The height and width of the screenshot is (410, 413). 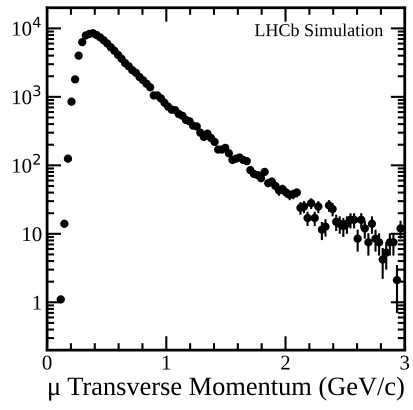 I want to click on x-axis-title: μ Transverse Momentum (GeV/c), so click(x=226, y=388).